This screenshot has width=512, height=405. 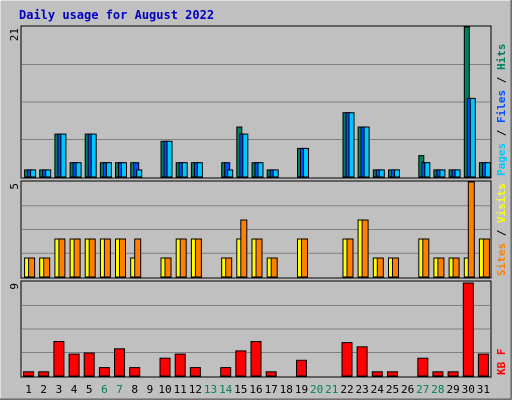 What do you see at coordinates (89, 389) in the screenshot?
I see `x-tick-label-day-5: 5` at bounding box center [89, 389].